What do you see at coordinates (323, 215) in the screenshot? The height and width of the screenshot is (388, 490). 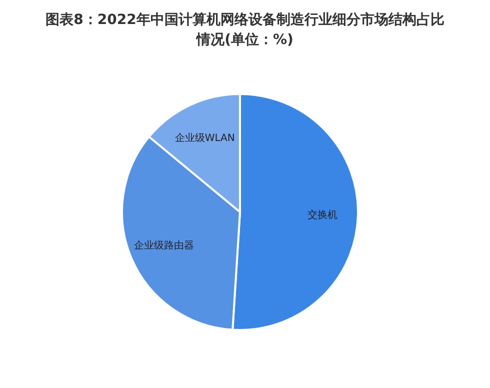 I see `slice-label: 交换机` at bounding box center [323, 215].